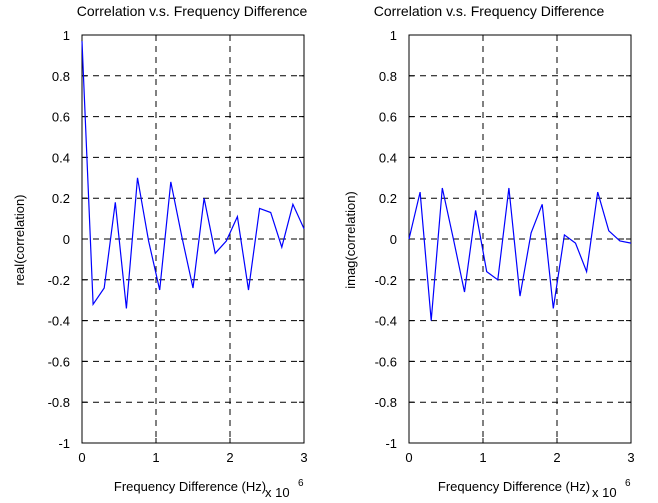 Image resolution: width=658 pixels, height=503 pixels. What do you see at coordinates (350, 240) in the screenshot?
I see `y-axis-label-imag: imag(correlation)` at bounding box center [350, 240].